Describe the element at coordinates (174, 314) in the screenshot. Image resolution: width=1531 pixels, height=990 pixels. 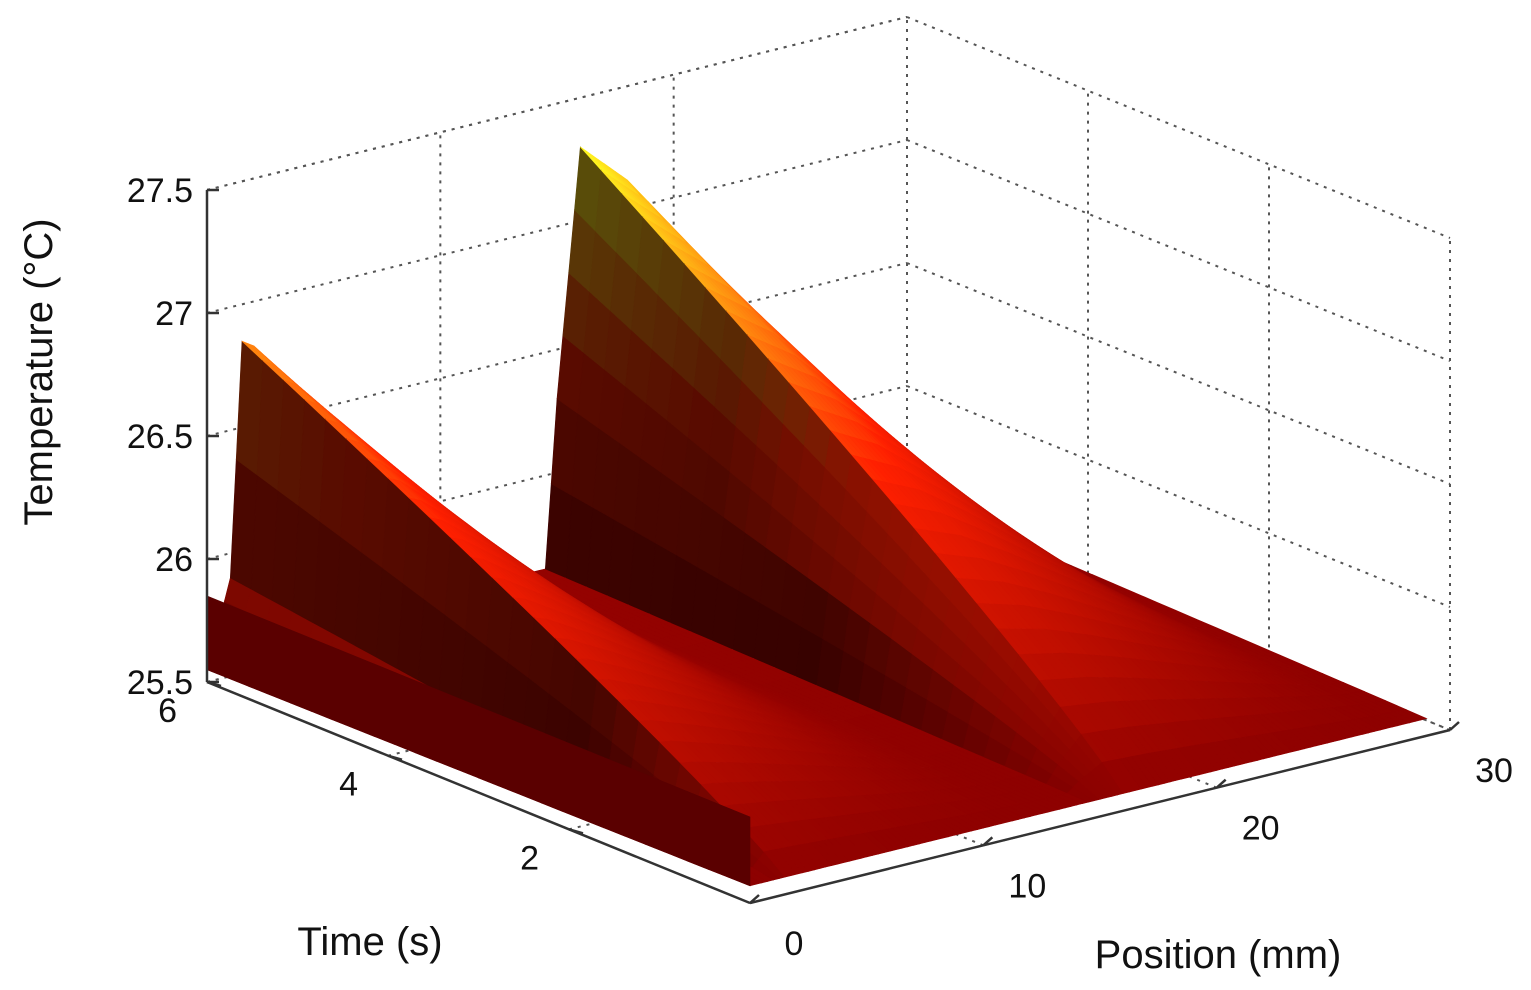
I see `z-tick-label: 27` at that location.